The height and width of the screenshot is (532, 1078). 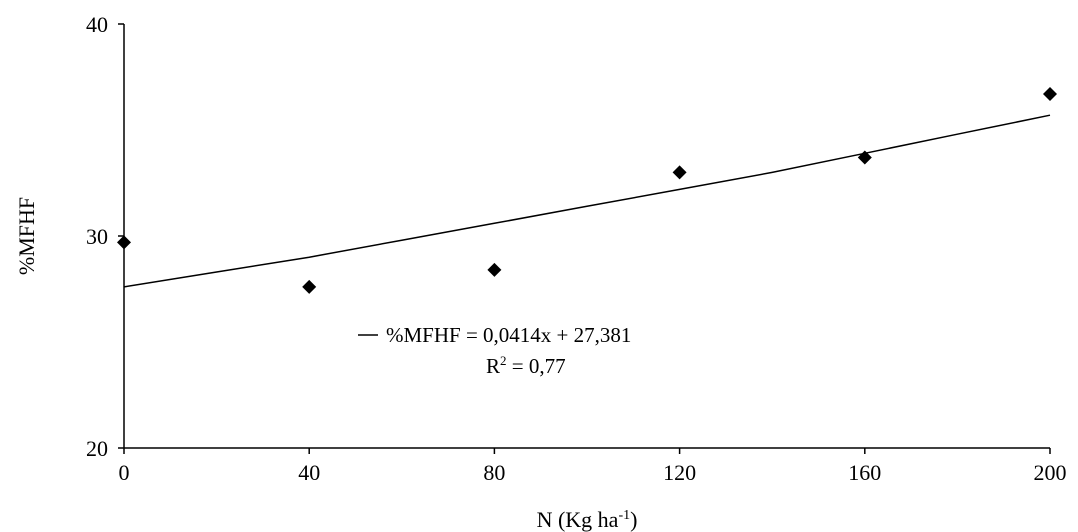 I want to click on x-tick-label: 120, so click(x=679, y=472).